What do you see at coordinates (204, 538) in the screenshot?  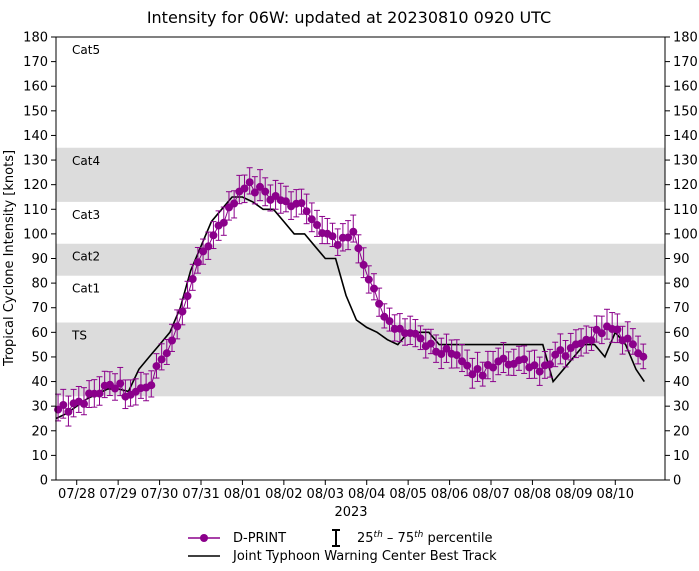 I see `legend-dprint-marker` at bounding box center [204, 538].